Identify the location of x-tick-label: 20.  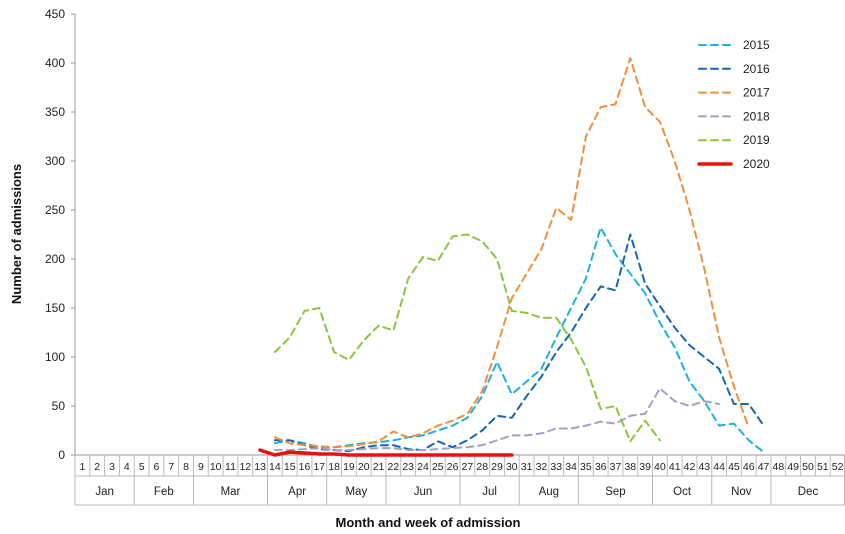
(364, 467).